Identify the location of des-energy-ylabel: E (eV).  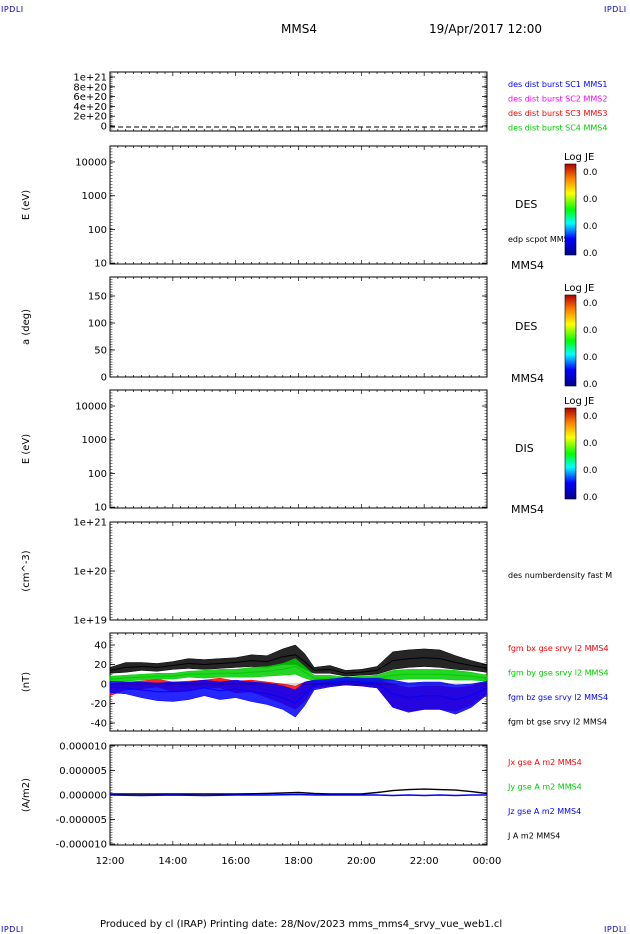
(26, 205).